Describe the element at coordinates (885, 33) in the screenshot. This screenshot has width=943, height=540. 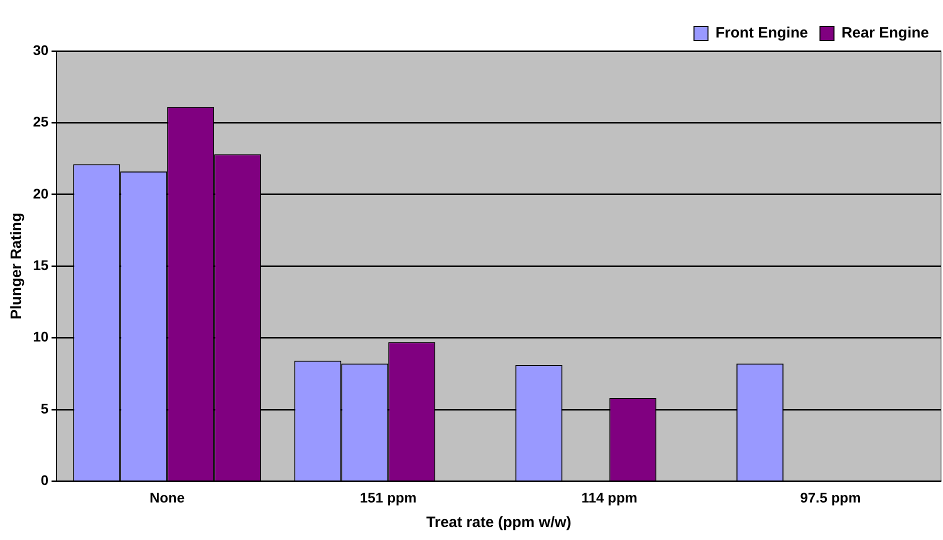
I see `legend-label: Rear Engine` at that location.